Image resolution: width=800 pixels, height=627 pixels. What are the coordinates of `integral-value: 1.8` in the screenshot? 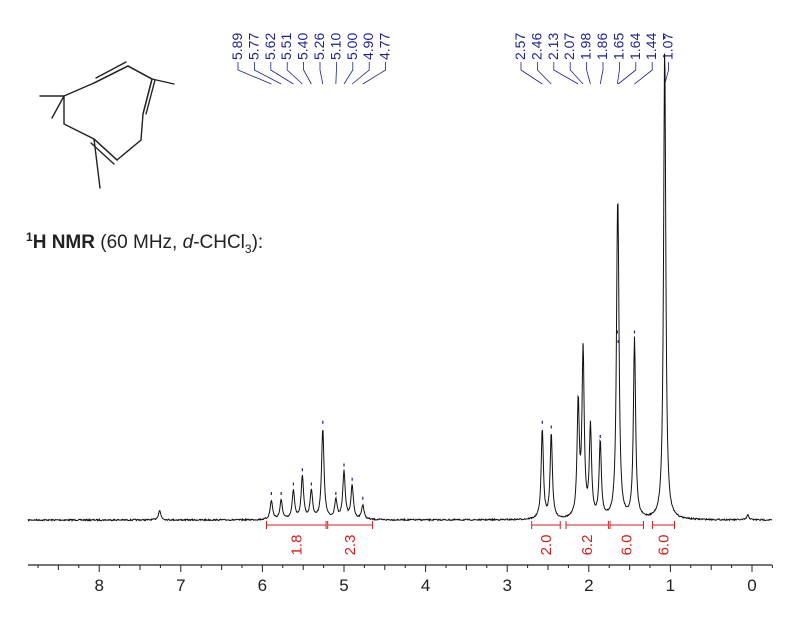 It's located at (296, 545).